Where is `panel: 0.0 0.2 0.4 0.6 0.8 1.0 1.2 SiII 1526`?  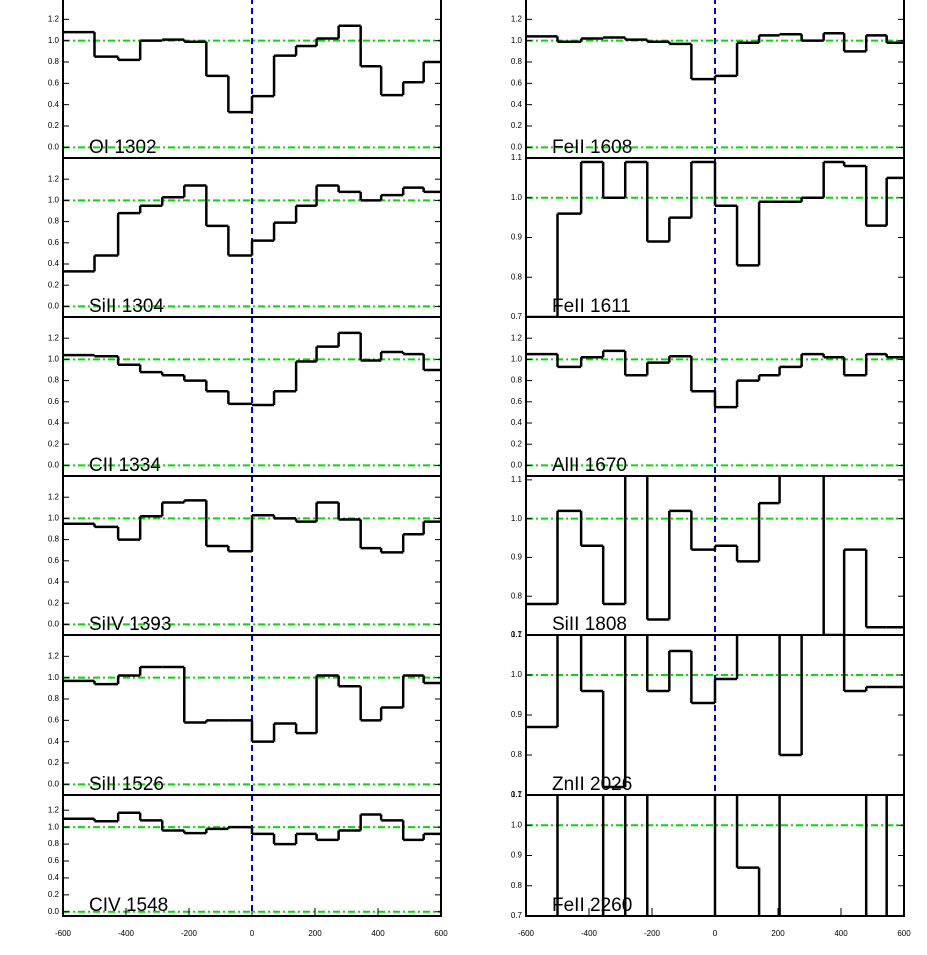
panel: 0.0 0.2 0.4 0.6 0.8 1.0 1.2 SiII 1526 is located at coordinates (245, 715).